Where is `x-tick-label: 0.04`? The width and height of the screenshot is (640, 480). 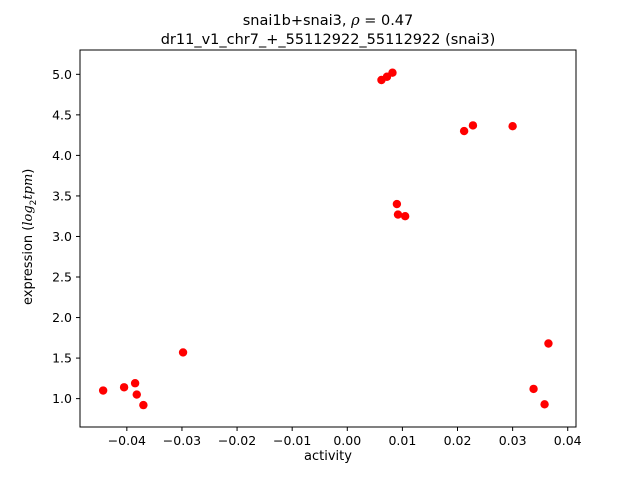 x-tick-label: 0.04 is located at coordinates (568, 440).